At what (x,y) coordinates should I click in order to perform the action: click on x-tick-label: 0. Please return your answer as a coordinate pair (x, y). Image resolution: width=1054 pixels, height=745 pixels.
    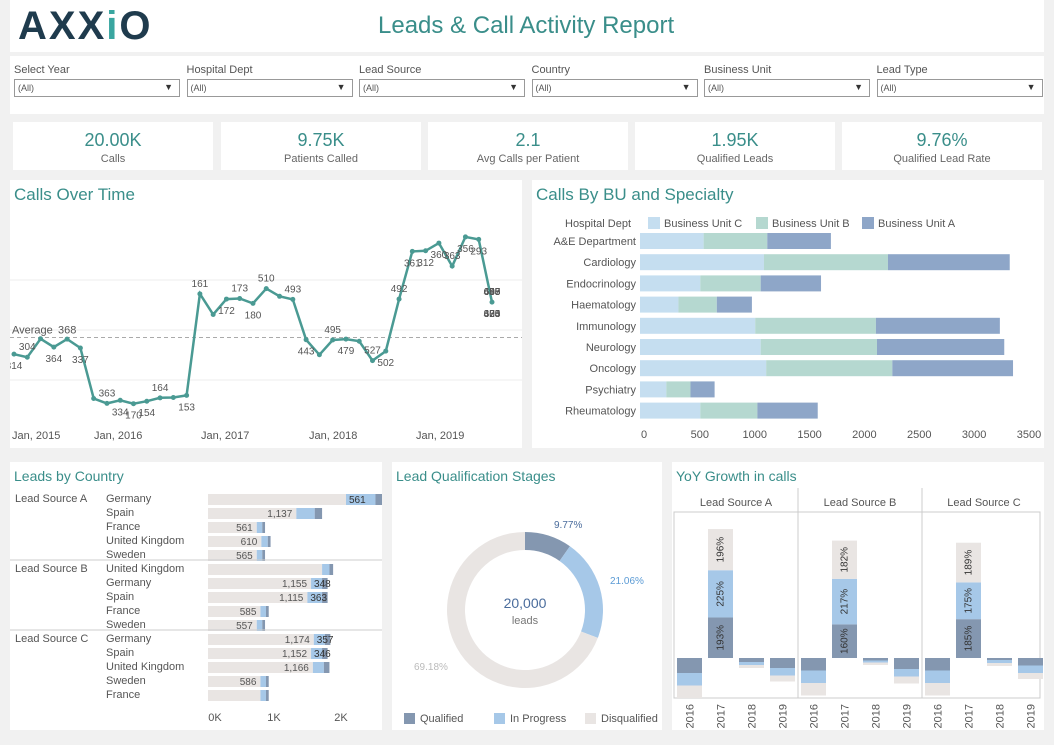
    Looking at the image, I should click on (644, 435).